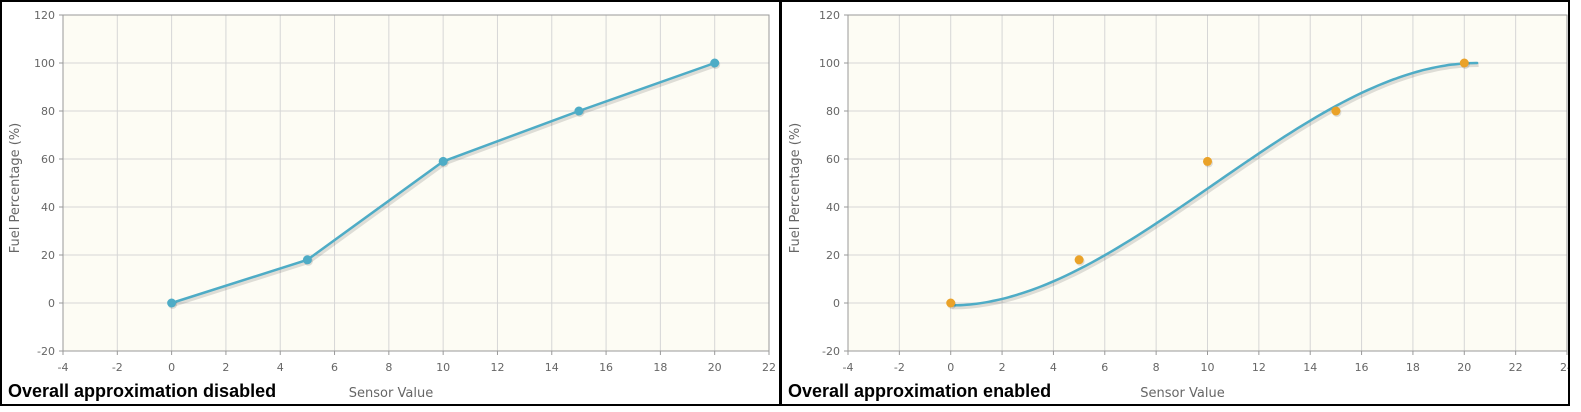 Image resolution: width=1581 pixels, height=412 pixels. I want to click on chart-caption: Overall approximation disabled, so click(142, 391).